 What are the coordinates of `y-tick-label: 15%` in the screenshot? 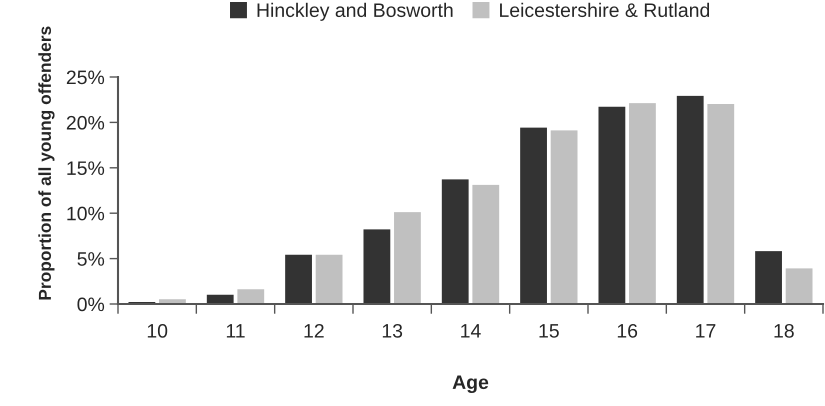 It's located at (85, 168).